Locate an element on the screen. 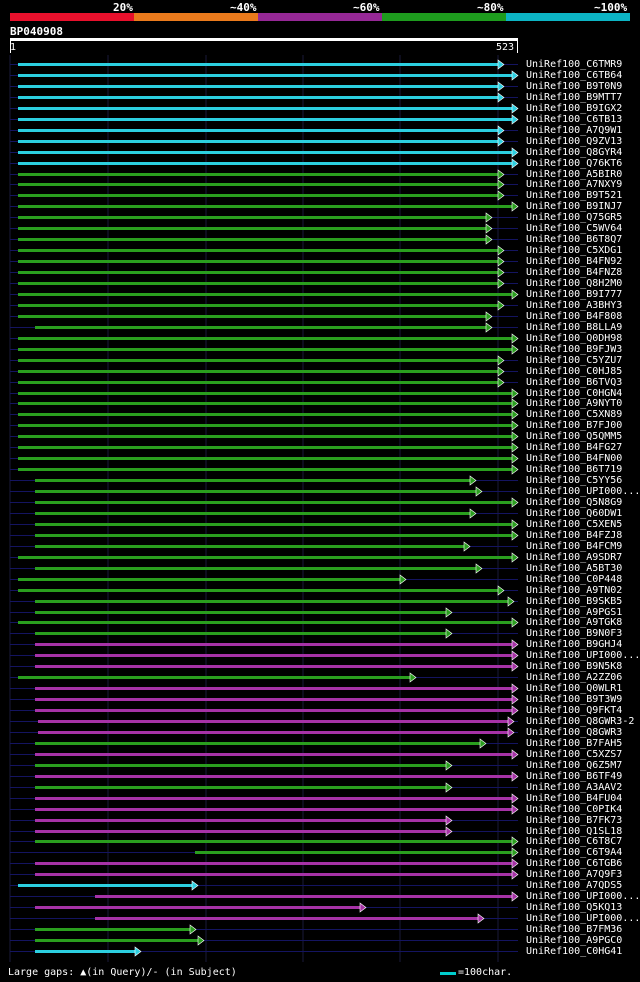 Image resolution: width=640 pixels, height=982 pixels. hit-label: UniRef100_A7NXY9 is located at coordinates (574, 184).